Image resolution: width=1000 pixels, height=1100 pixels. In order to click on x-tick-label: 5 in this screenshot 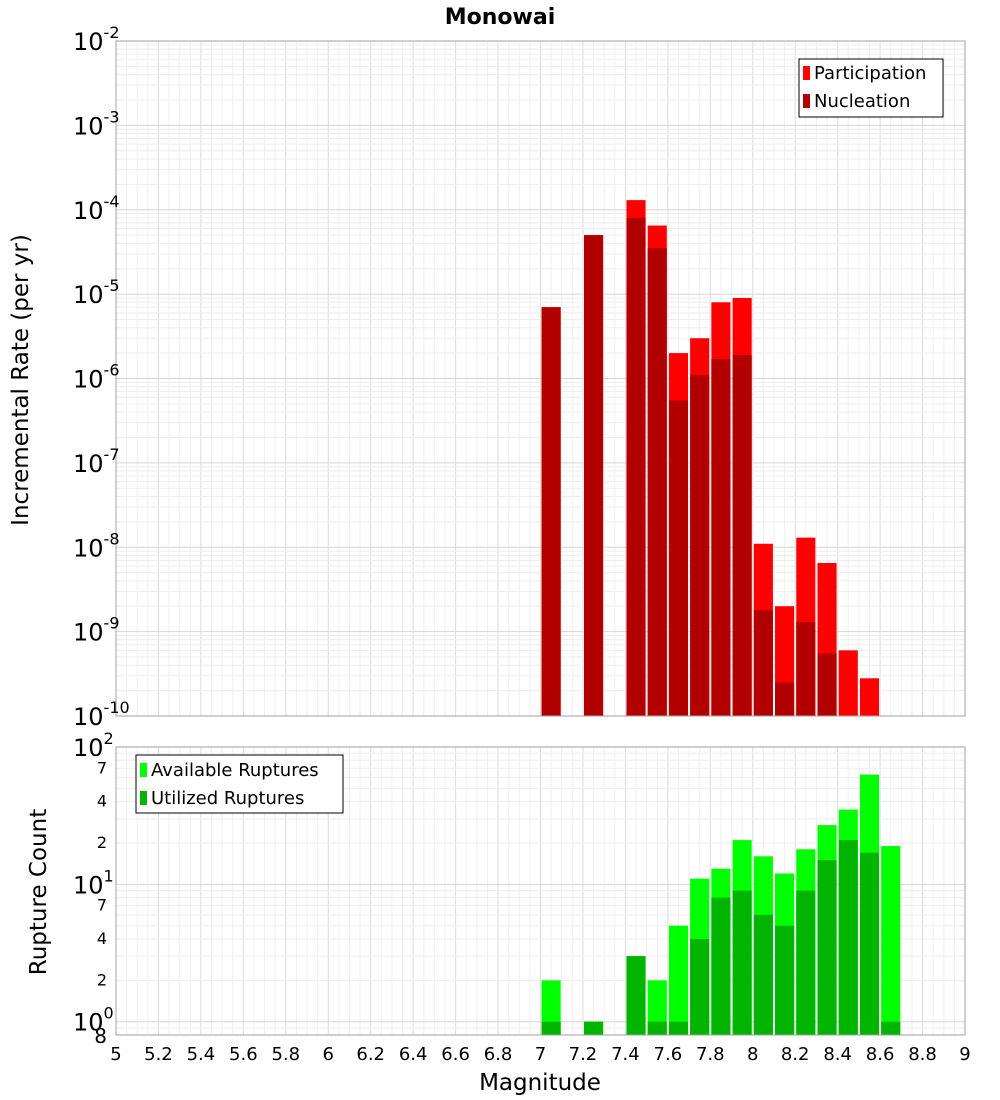, I will do `click(115, 1054)`.